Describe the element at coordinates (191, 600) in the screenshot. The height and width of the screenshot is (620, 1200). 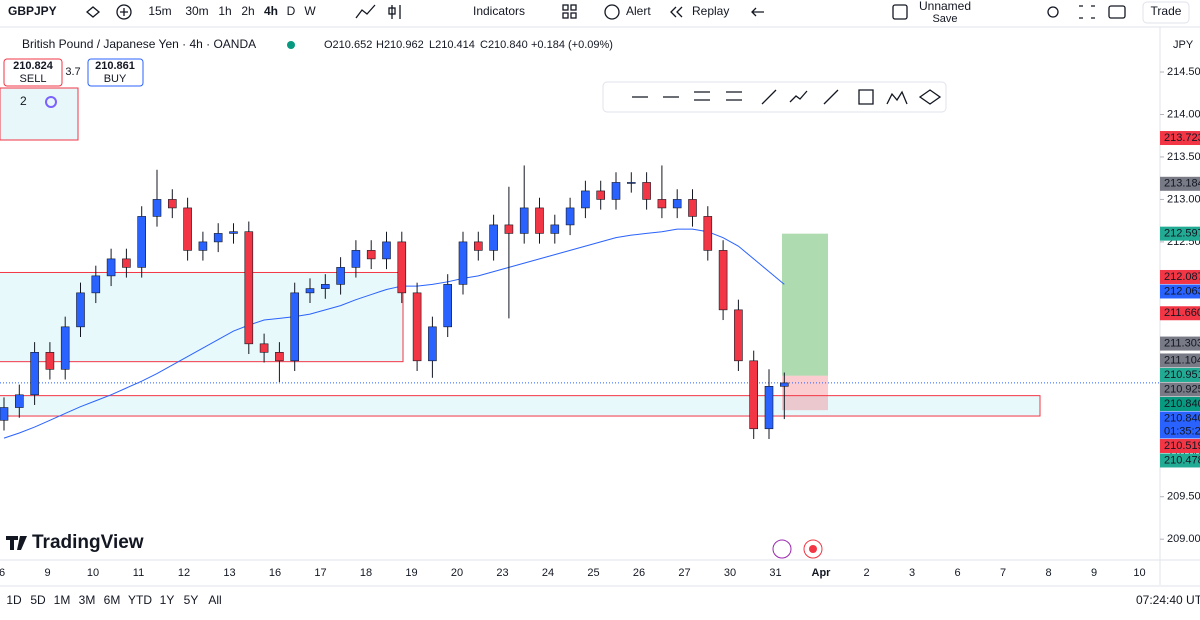
I see `range-button: 5Y` at that location.